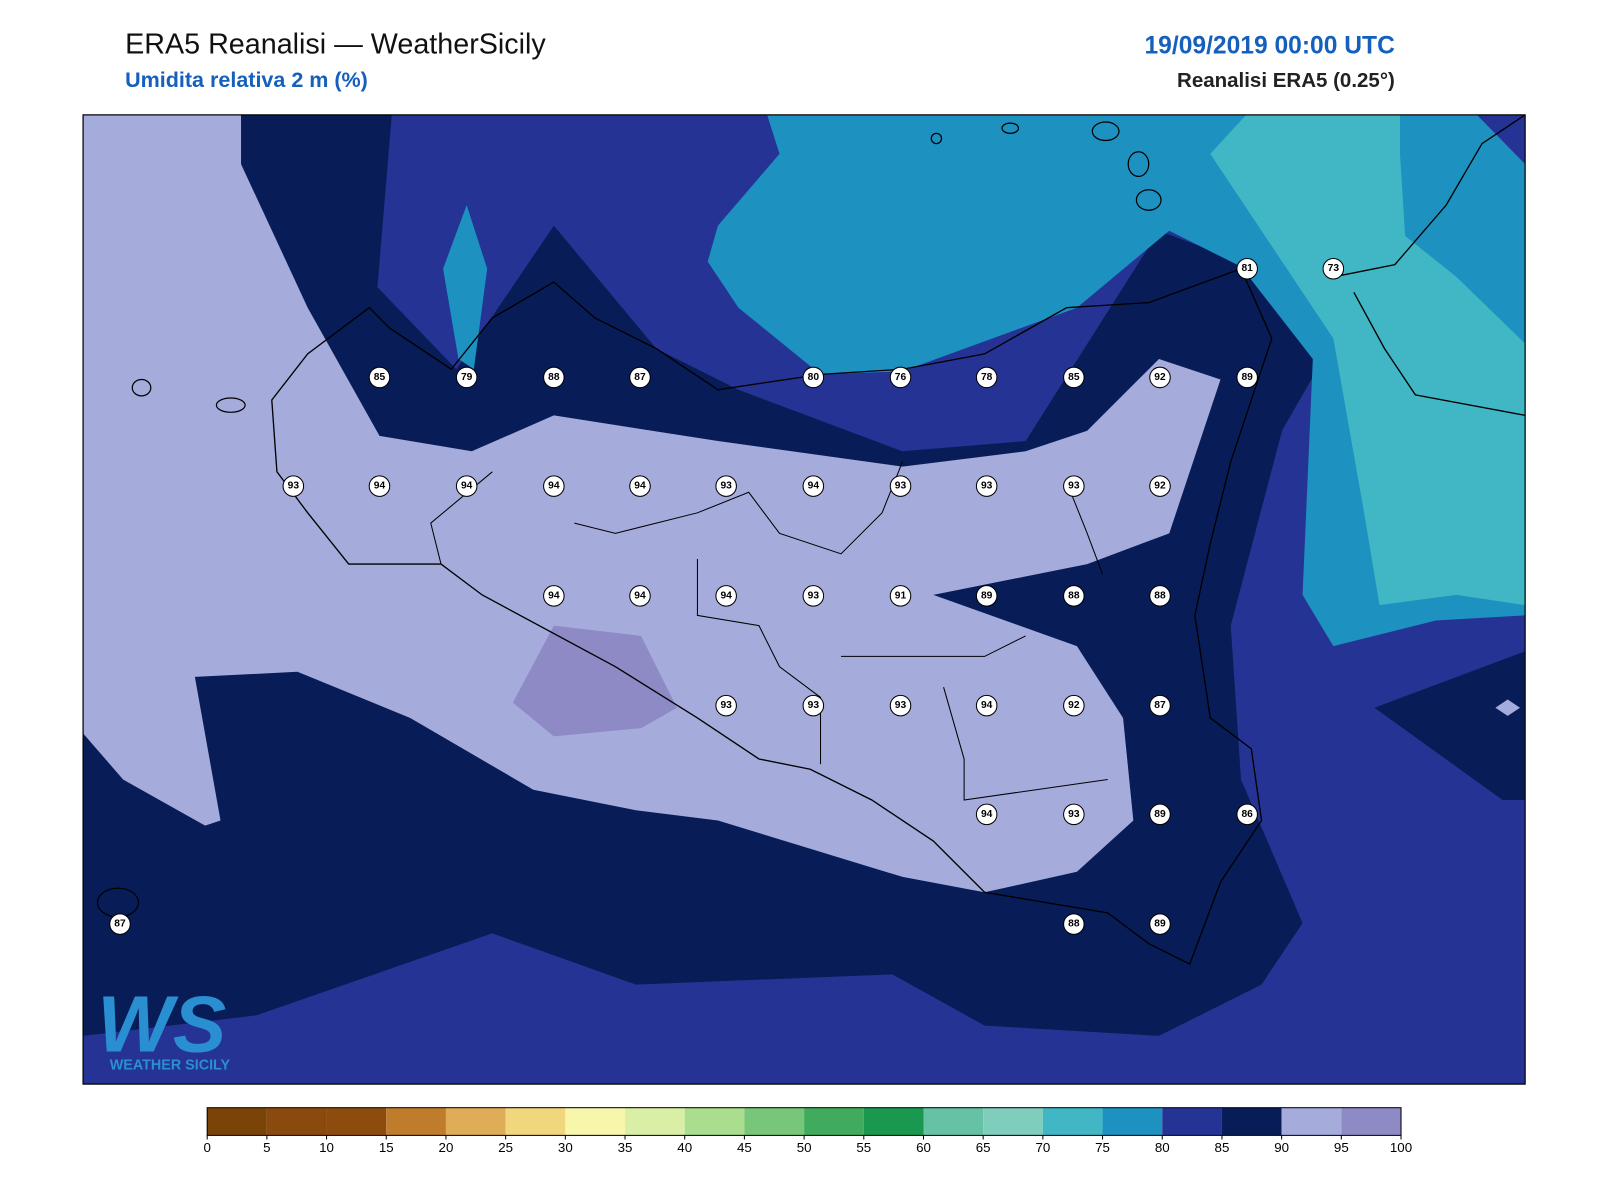 Image resolution: width=1600 pixels, height=1200 pixels. What do you see at coordinates (684, 1147) in the screenshot?
I see `colorbar-tick-label: 40` at bounding box center [684, 1147].